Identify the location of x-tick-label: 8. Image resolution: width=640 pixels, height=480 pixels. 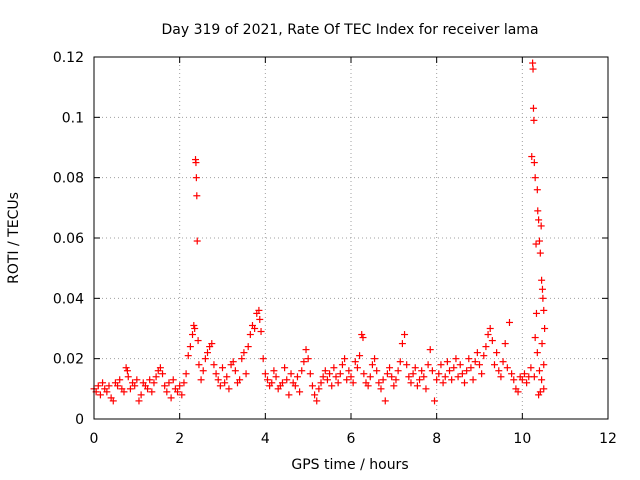
(436, 439).